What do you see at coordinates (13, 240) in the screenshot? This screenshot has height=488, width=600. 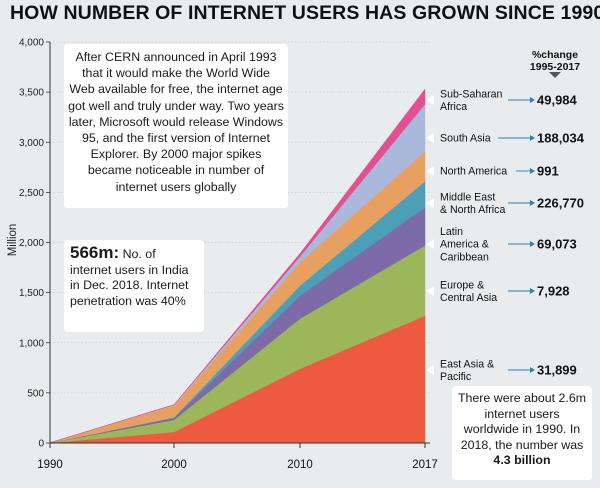 I see `y-axis-label: Million` at bounding box center [13, 240].